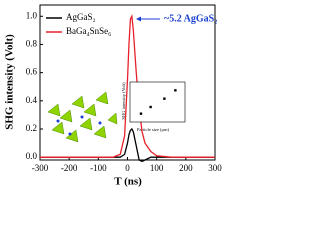 Image resolution: width=320 pixels, height=240 pixels. Describe the element at coordinates (138, 19) in the screenshot. I see `arrow-head` at that location.